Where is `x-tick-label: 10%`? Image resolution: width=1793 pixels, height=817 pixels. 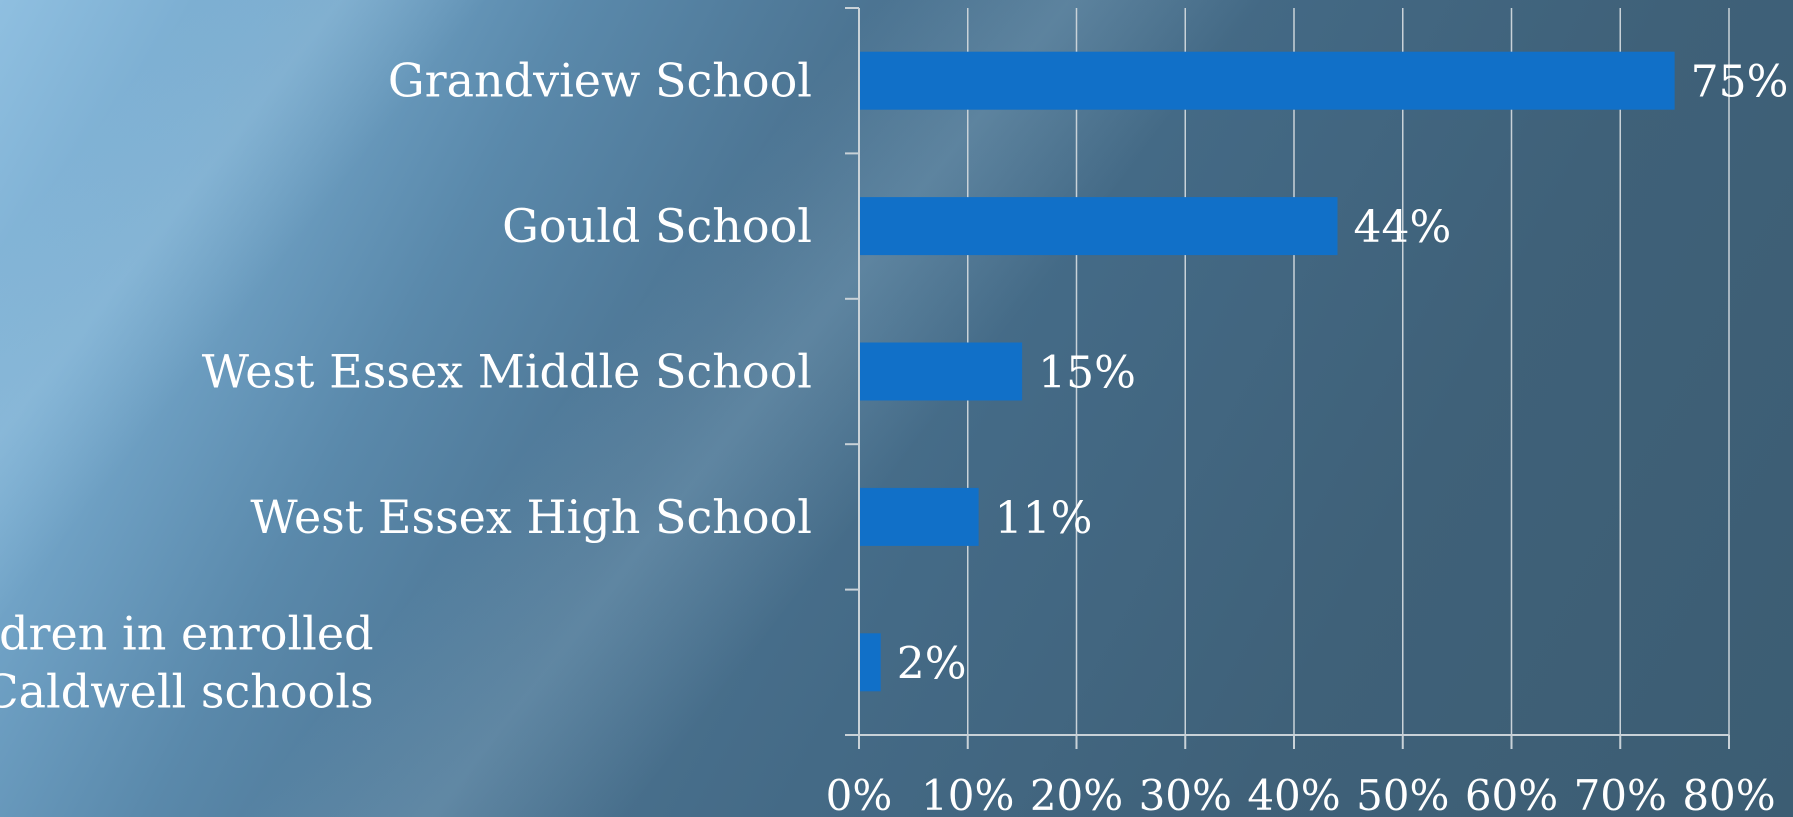 x-tick-label: 10% is located at coordinates (967, 794).